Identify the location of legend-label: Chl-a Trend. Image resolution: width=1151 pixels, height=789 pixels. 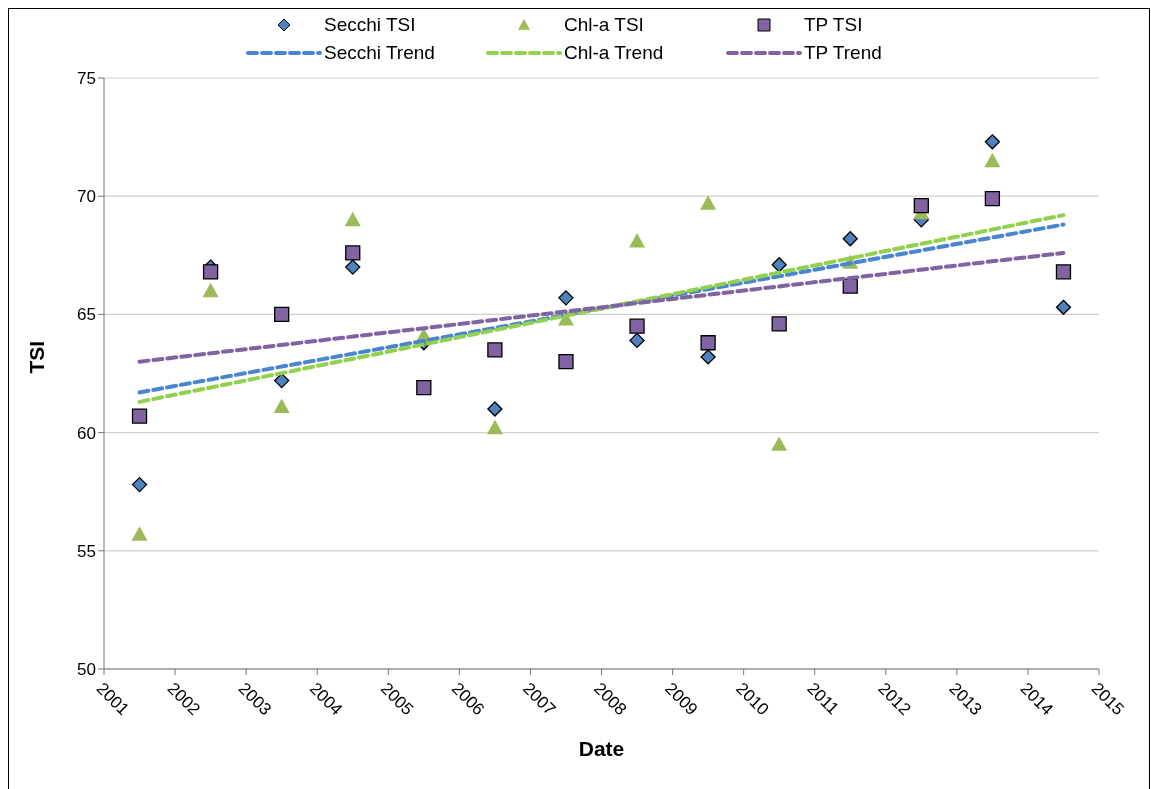
(614, 53).